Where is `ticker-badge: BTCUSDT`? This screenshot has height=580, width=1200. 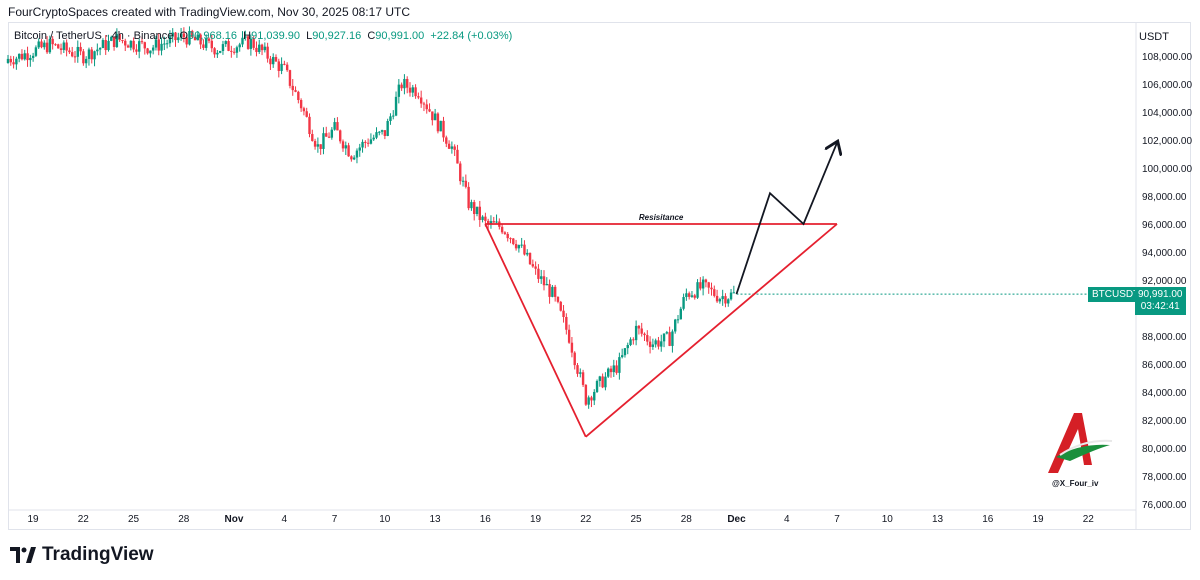 ticker-badge: BTCUSDT is located at coordinates (1116, 294).